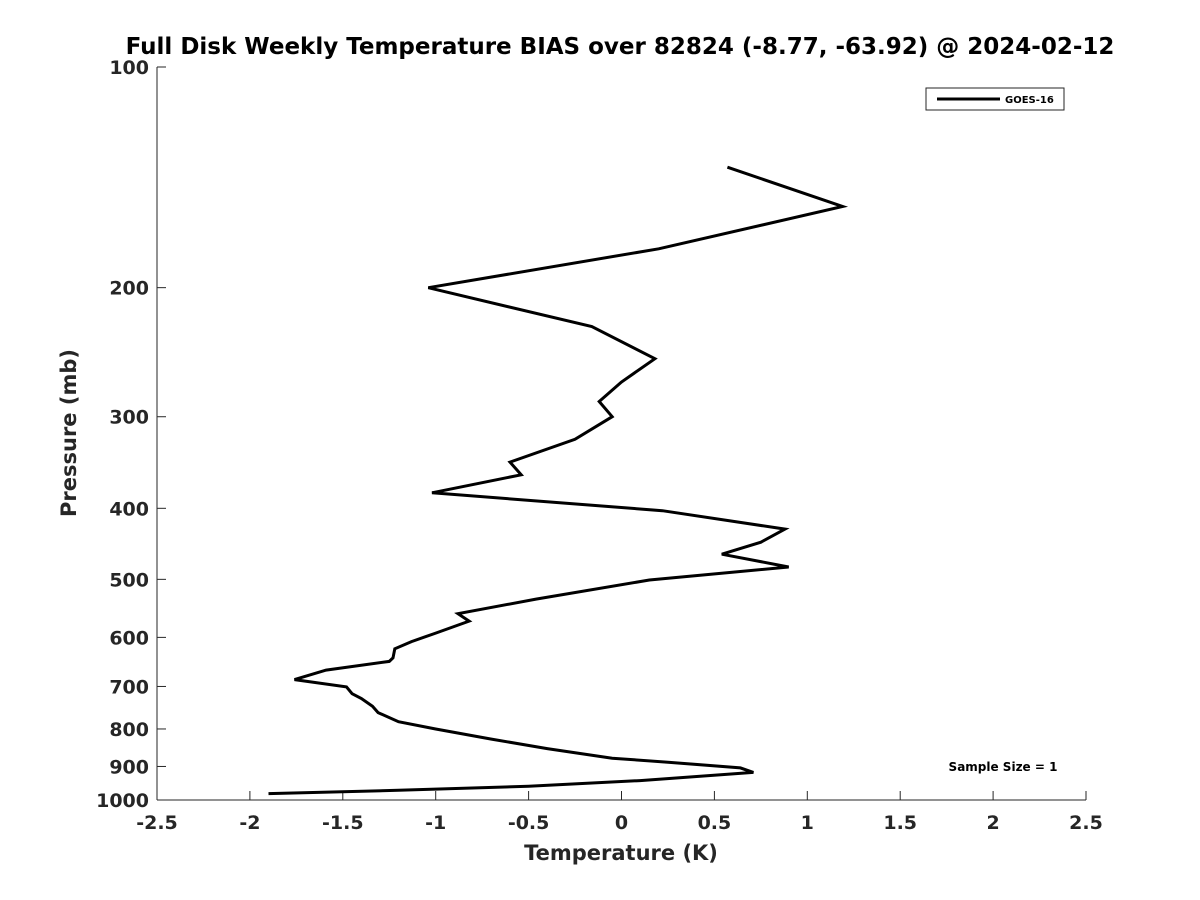  Describe the element at coordinates (129, 730) in the screenshot. I see `y-tick-label: 800` at that location.